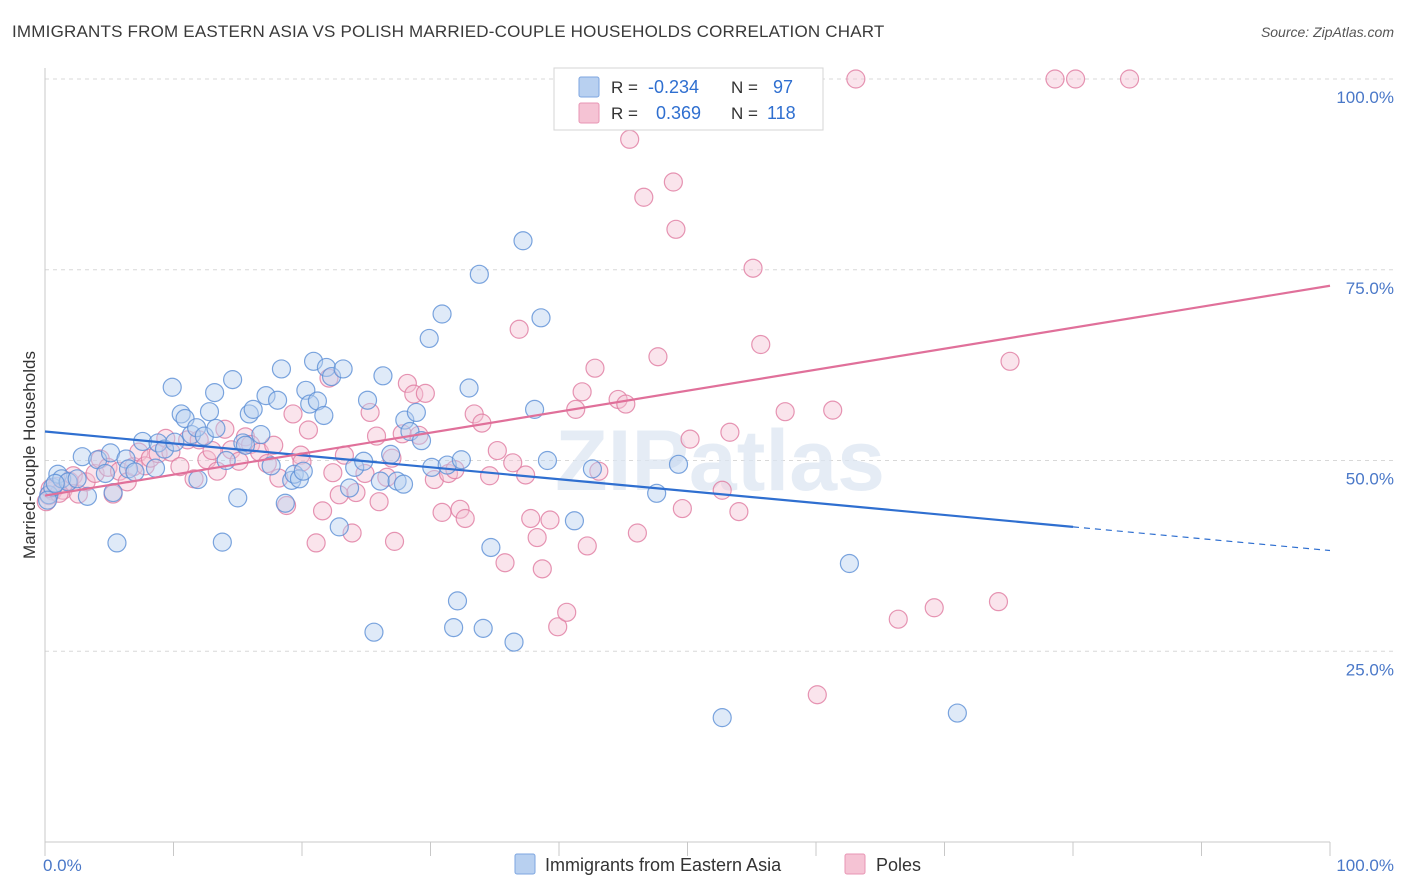 This screenshot has height=892, width=1406. Describe the element at coordinates (1327, 32) in the screenshot. I see `source-label: Source: ZipAtlas.com` at that location.